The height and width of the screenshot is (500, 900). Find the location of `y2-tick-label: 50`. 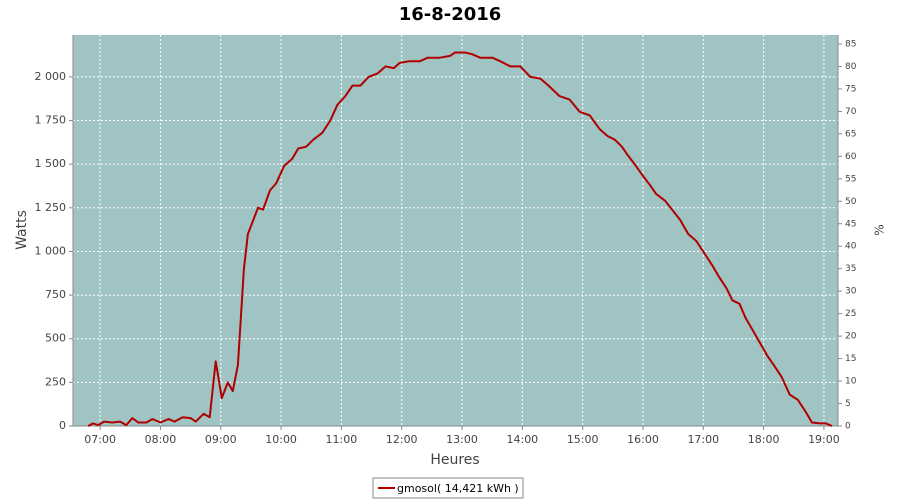

y2-tick-label: 50 is located at coordinates (851, 202).